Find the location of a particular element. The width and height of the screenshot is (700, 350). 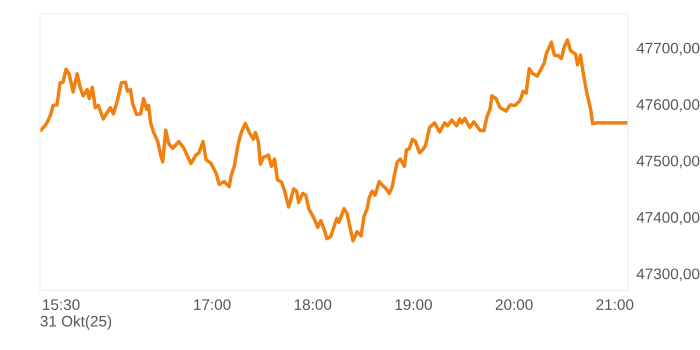

y-tick-label: 47400,00 is located at coordinates (668, 218).